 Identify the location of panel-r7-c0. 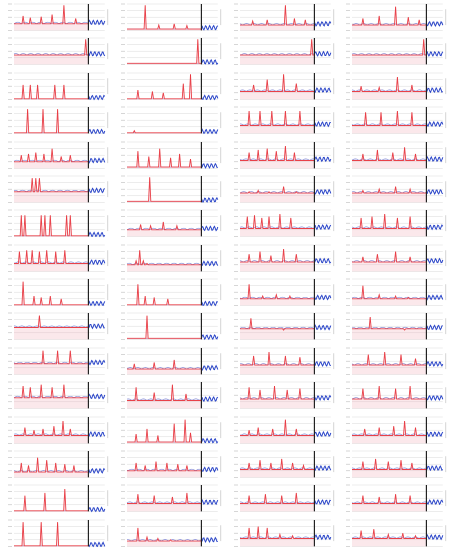
(56, 258).